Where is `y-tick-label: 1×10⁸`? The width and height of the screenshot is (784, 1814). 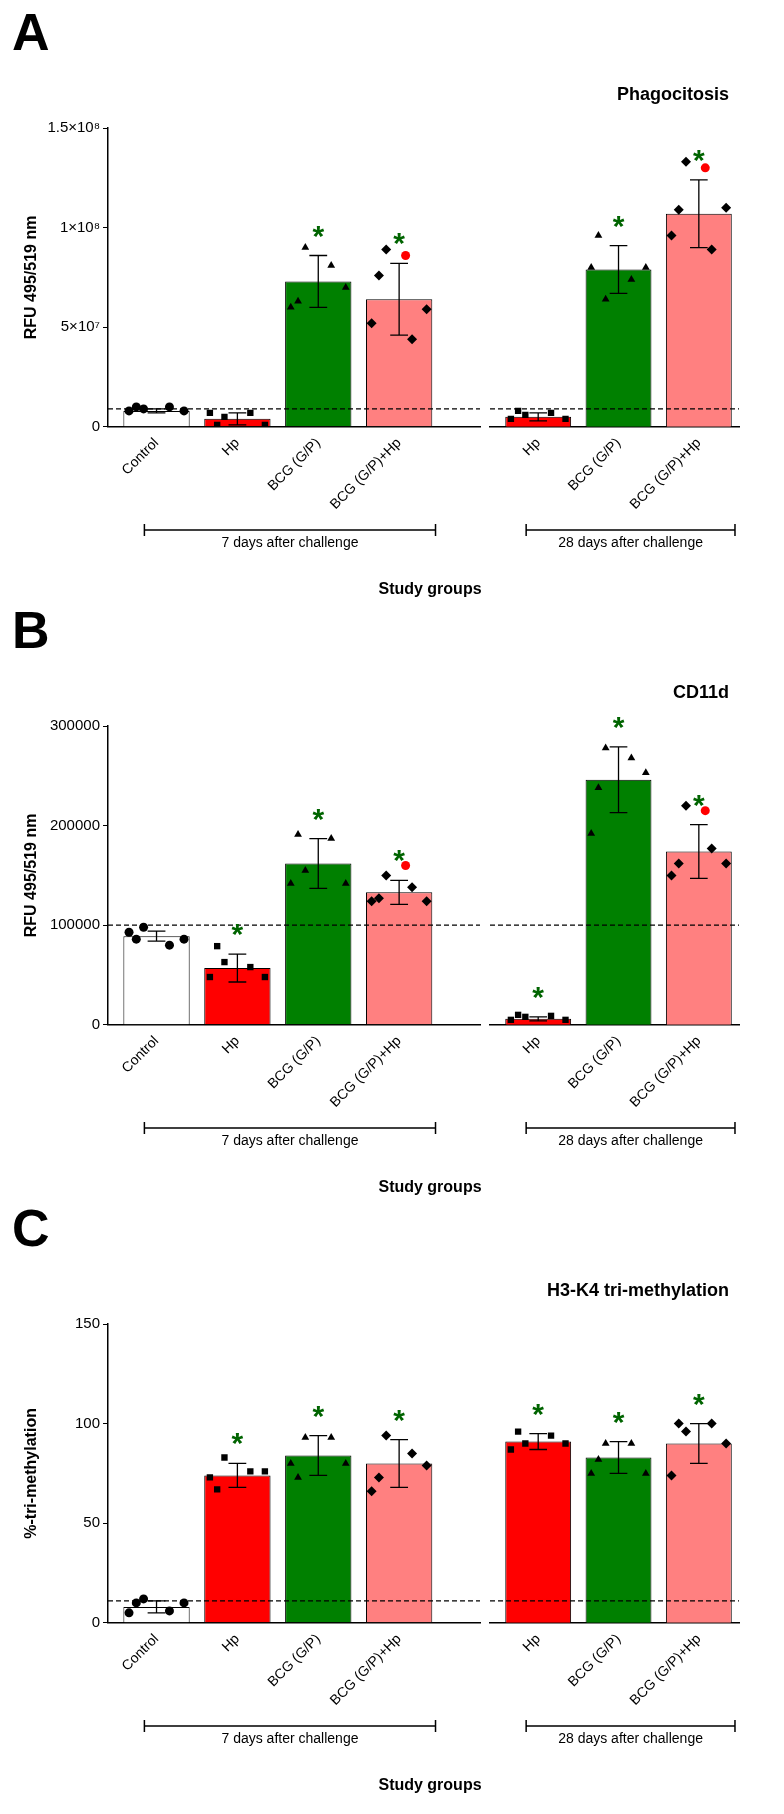
y-tick-label: 1×10⁸ is located at coordinates (79, 226).